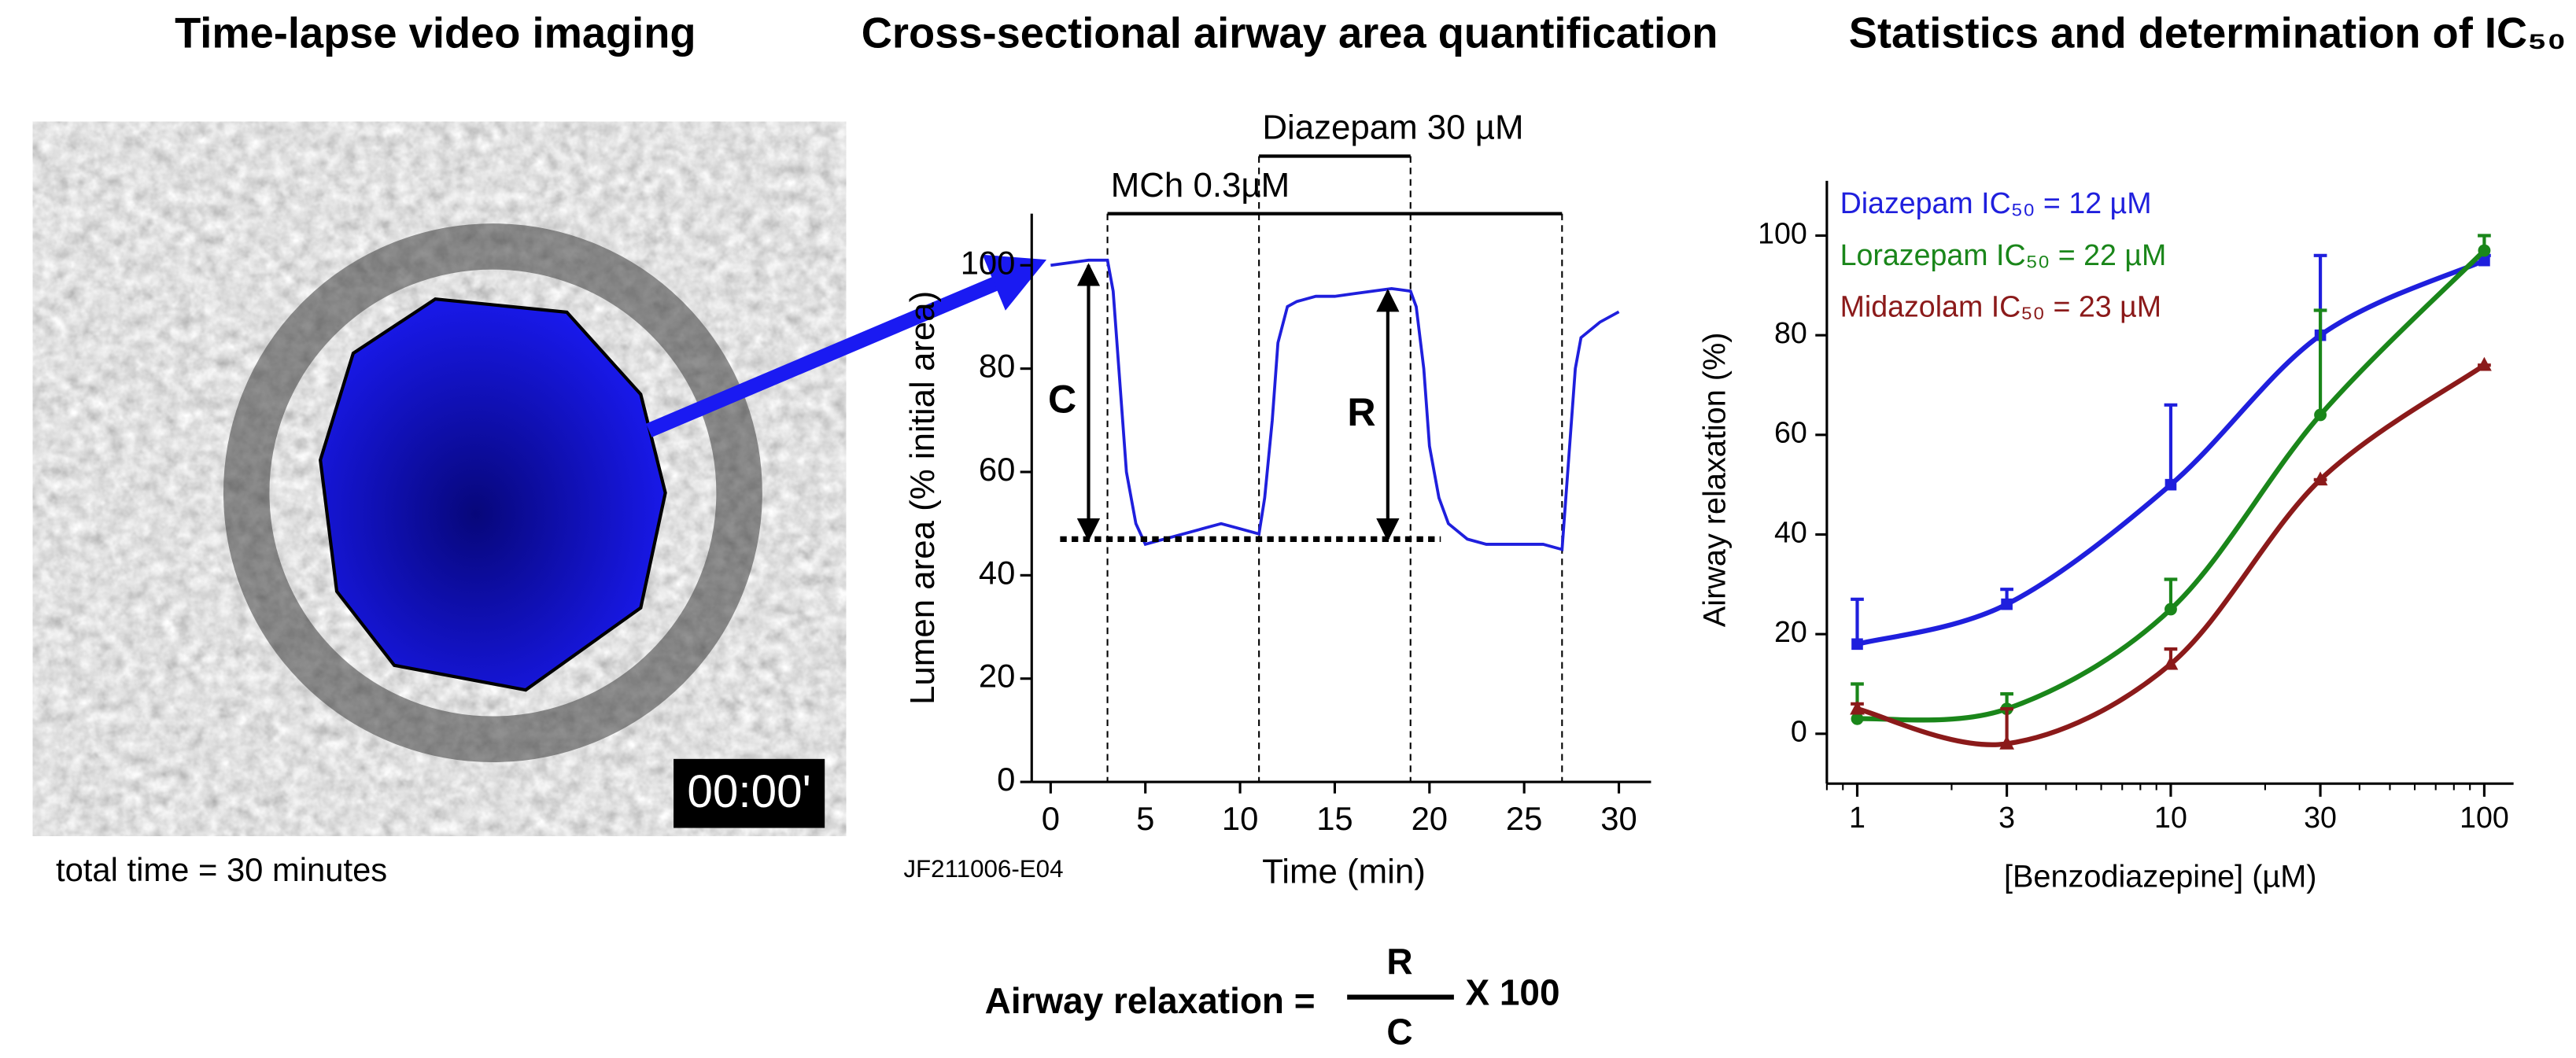 The width and height of the screenshot is (2576, 1058). What do you see at coordinates (1399, 1032) in the screenshot?
I see `formula-denominator: C` at bounding box center [1399, 1032].